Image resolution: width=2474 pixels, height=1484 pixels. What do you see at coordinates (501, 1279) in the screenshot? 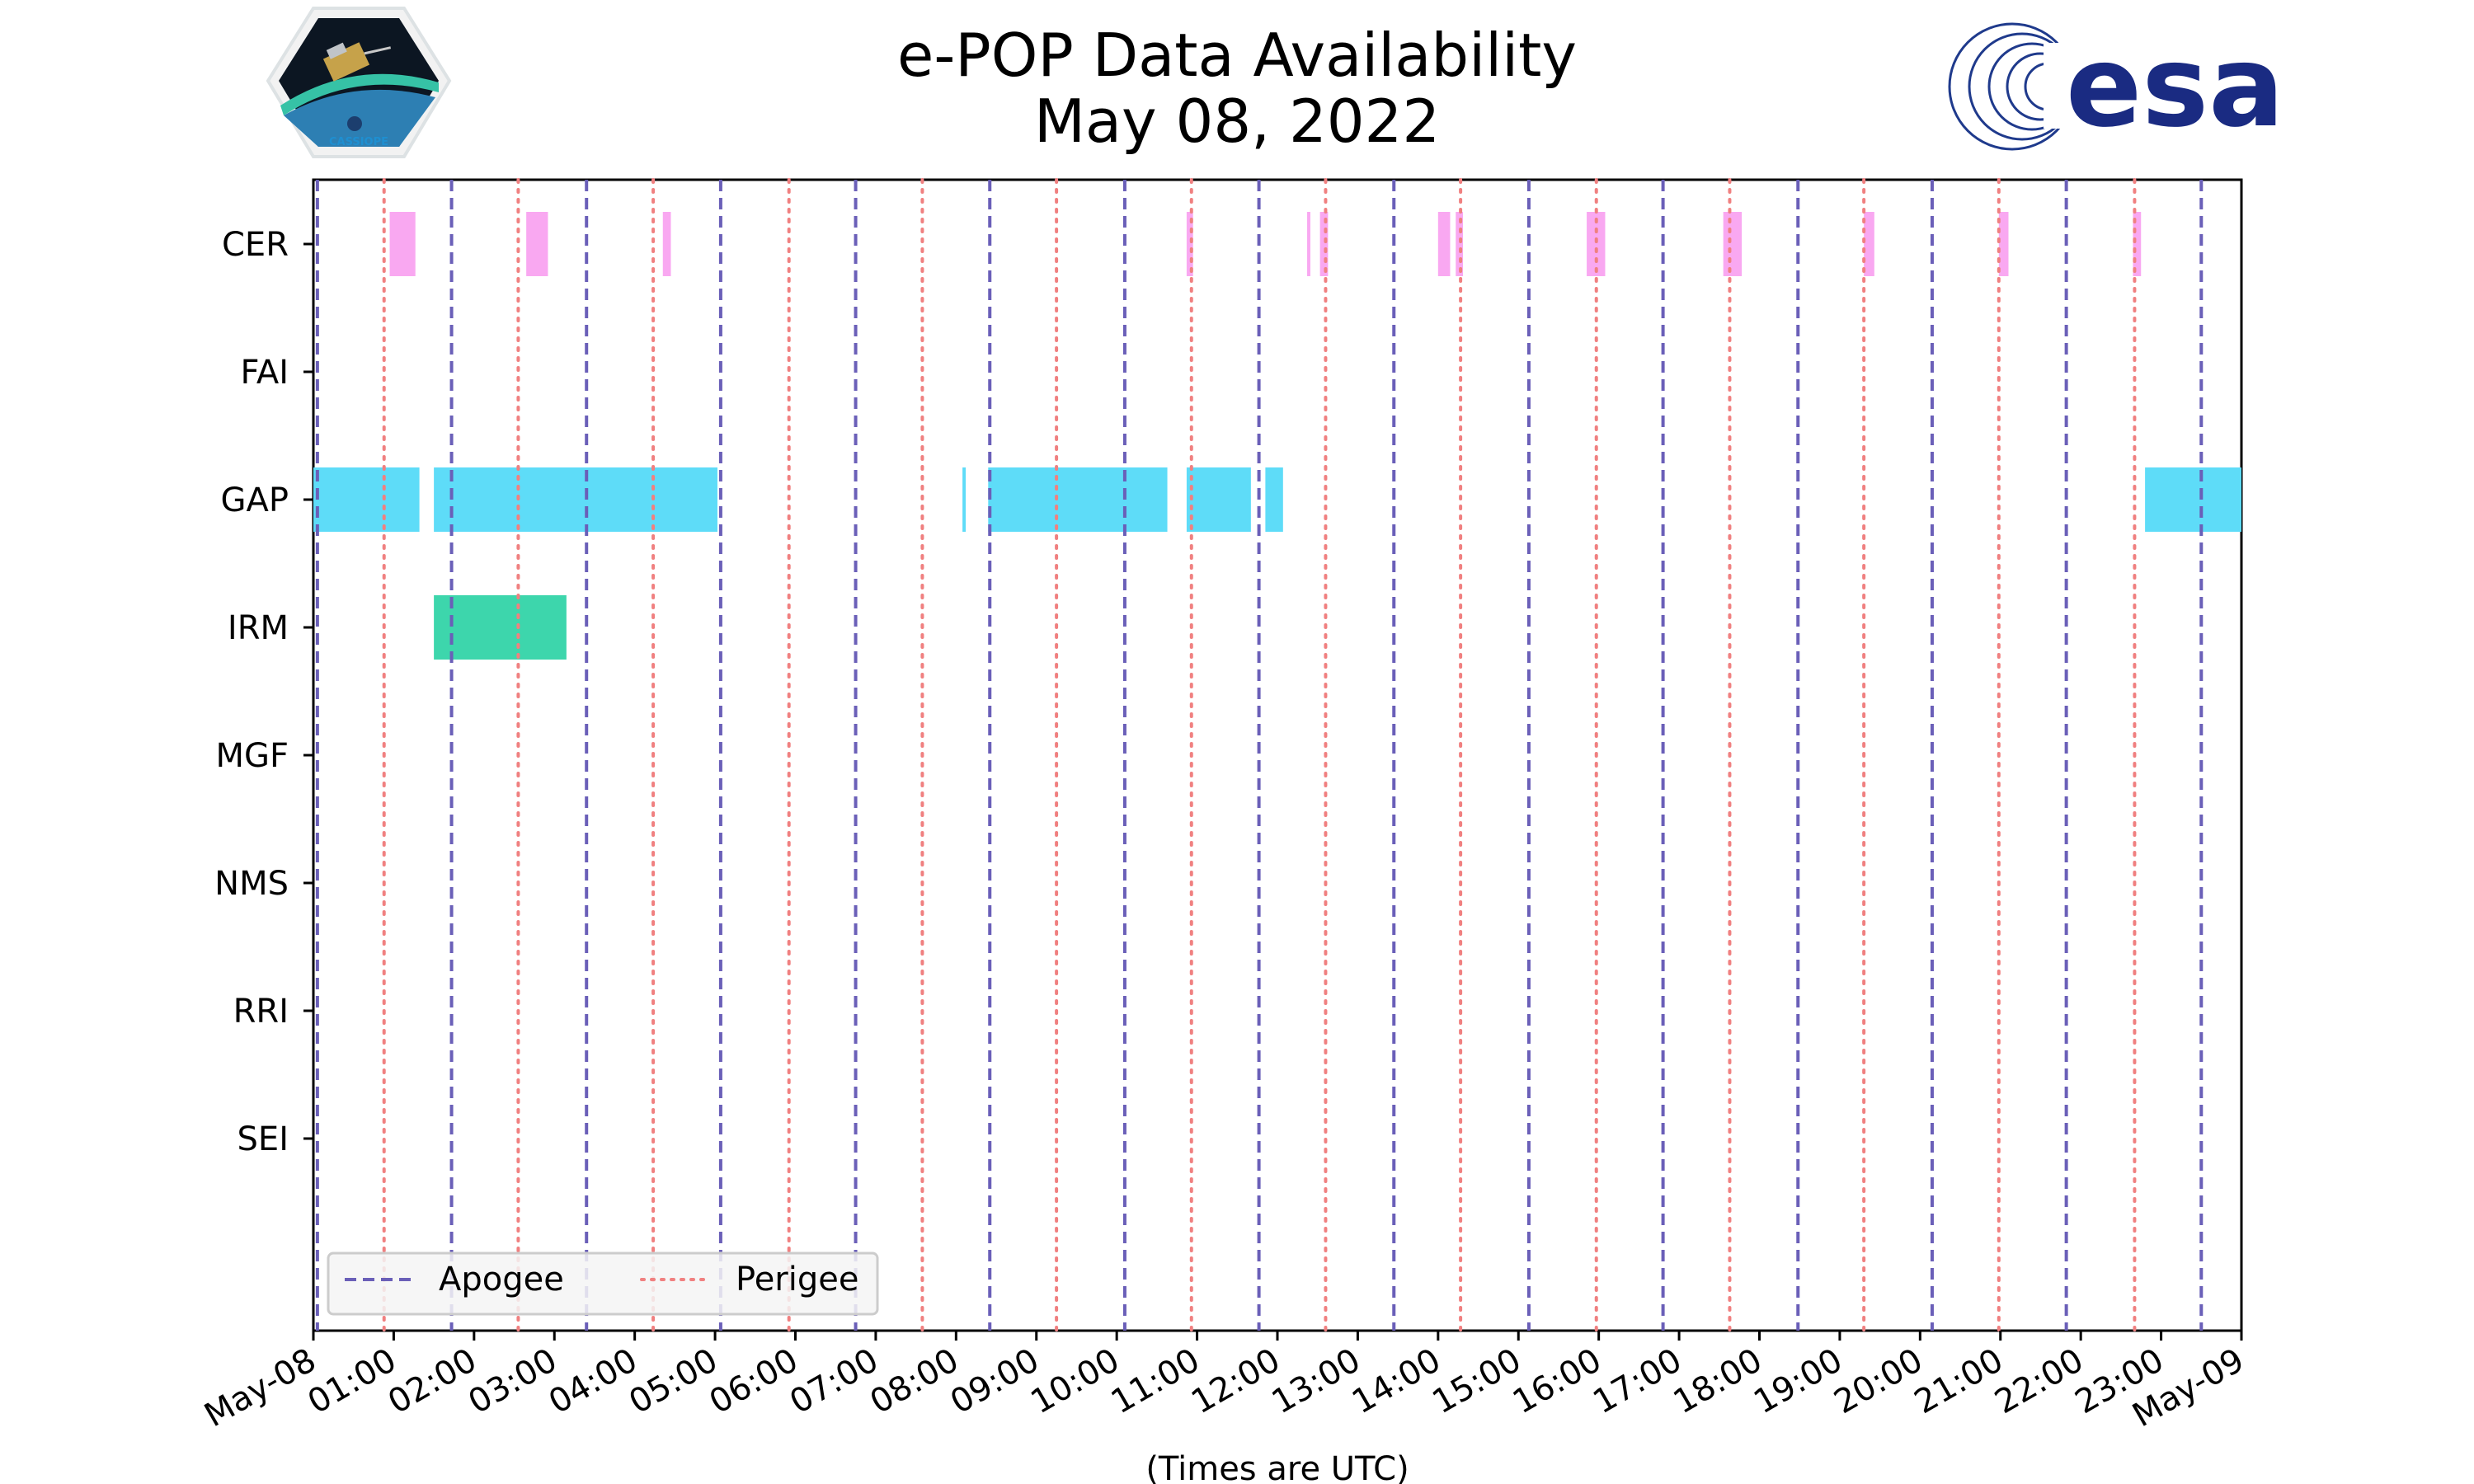
I see `legend-apogee-label: Apogee` at bounding box center [501, 1279].